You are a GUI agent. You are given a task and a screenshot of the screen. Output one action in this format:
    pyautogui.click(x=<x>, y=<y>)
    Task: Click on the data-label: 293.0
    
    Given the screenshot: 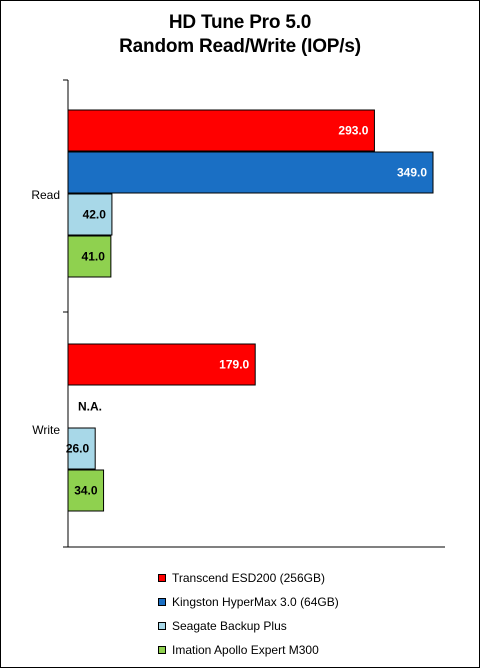 What is the action you would take?
    pyautogui.click(x=353, y=131)
    